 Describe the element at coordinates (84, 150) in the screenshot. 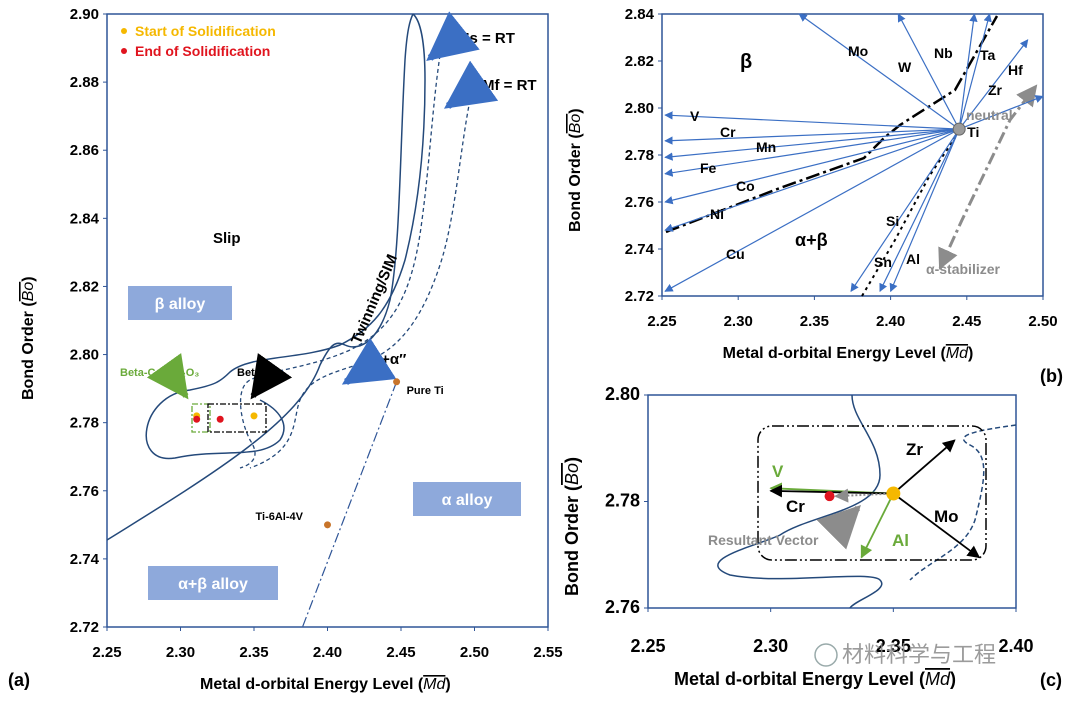

I see `y-tick-label: 2.86` at that location.